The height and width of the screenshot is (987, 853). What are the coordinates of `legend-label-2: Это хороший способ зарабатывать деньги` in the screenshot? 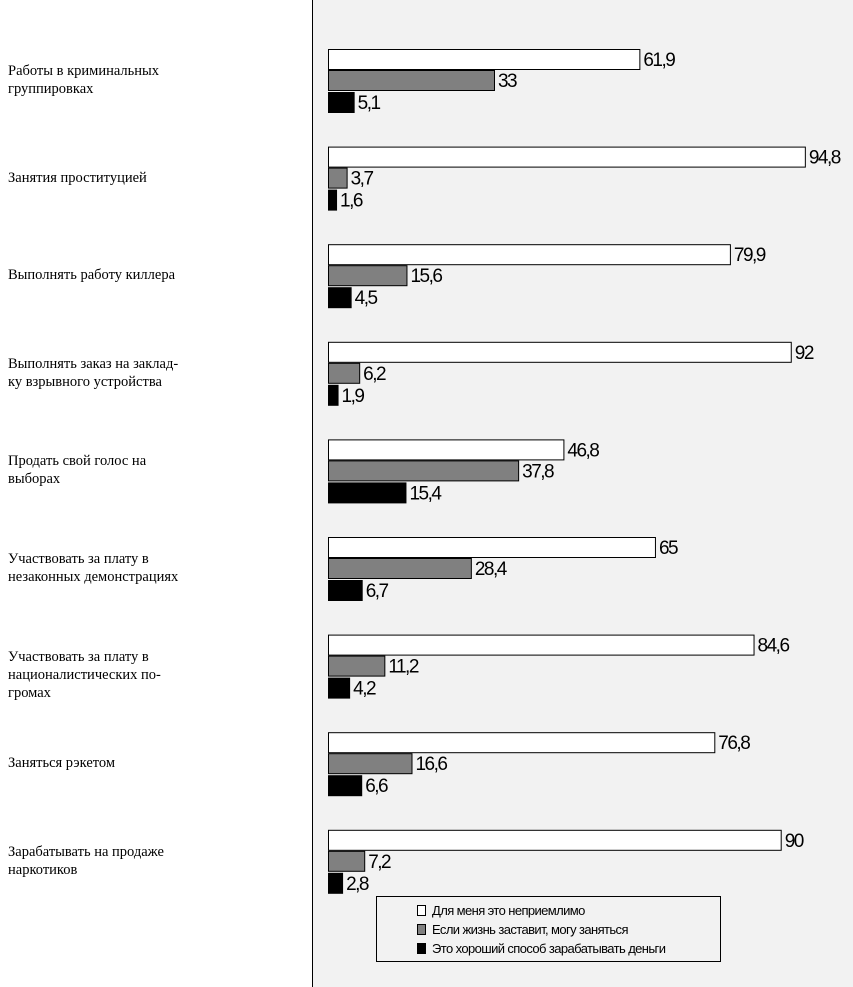 It's located at (549, 948).